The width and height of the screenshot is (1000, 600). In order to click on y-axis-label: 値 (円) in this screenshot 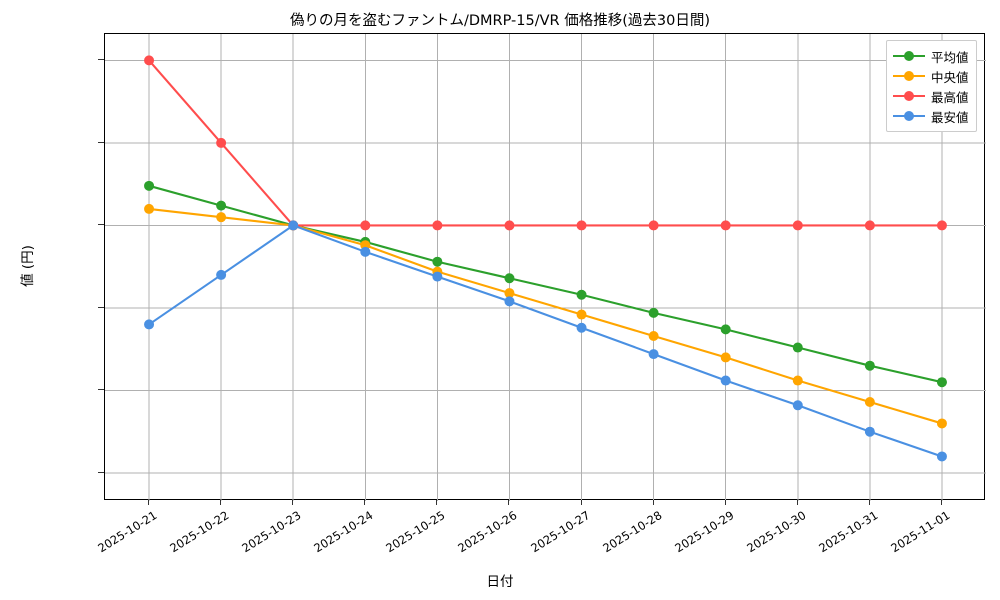, I will do `click(28, 266)`.